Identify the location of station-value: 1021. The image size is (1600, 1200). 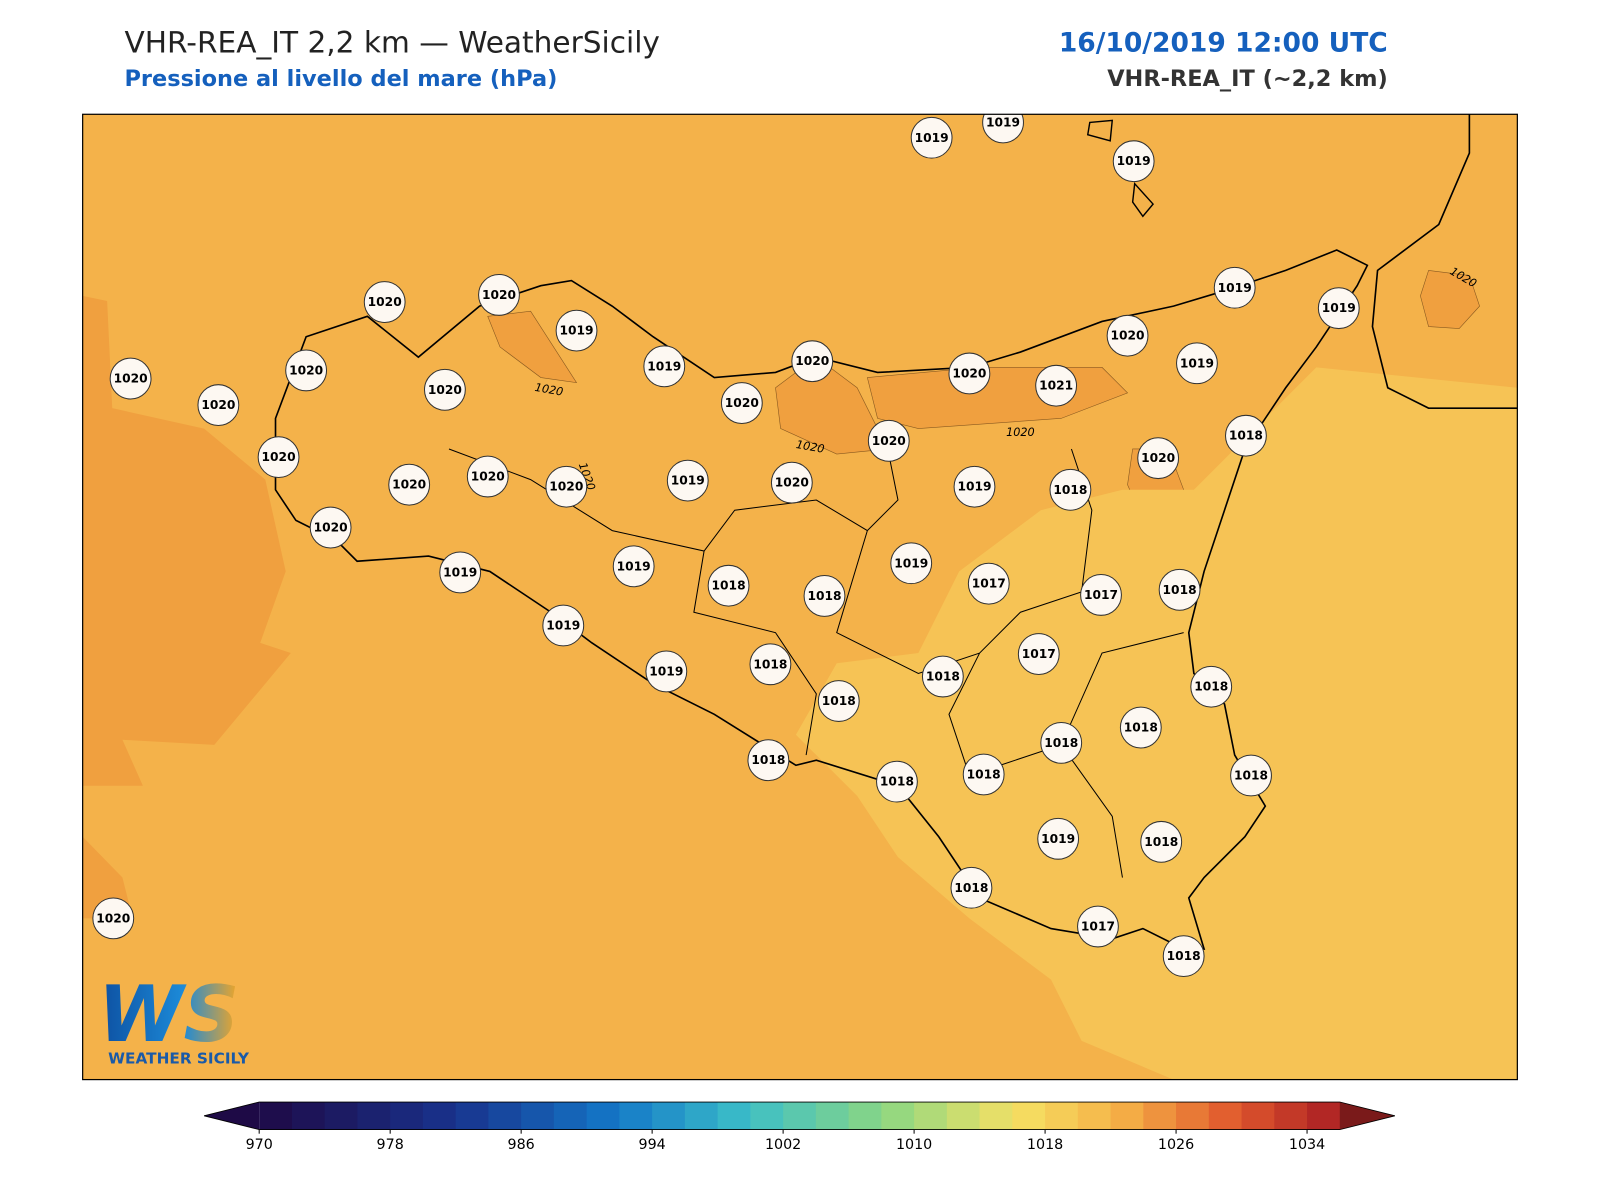
(1056, 386).